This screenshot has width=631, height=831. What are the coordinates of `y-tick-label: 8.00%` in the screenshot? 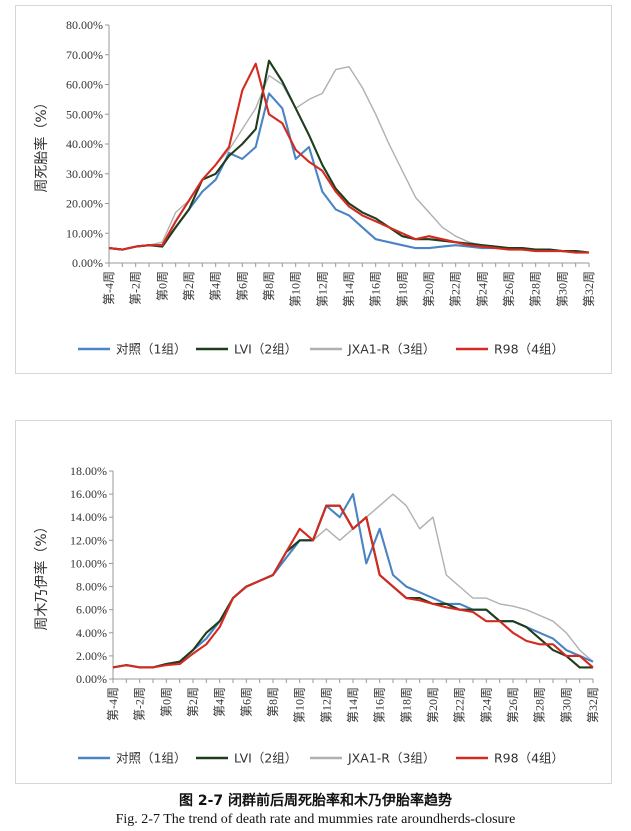 It's located at (91, 587).